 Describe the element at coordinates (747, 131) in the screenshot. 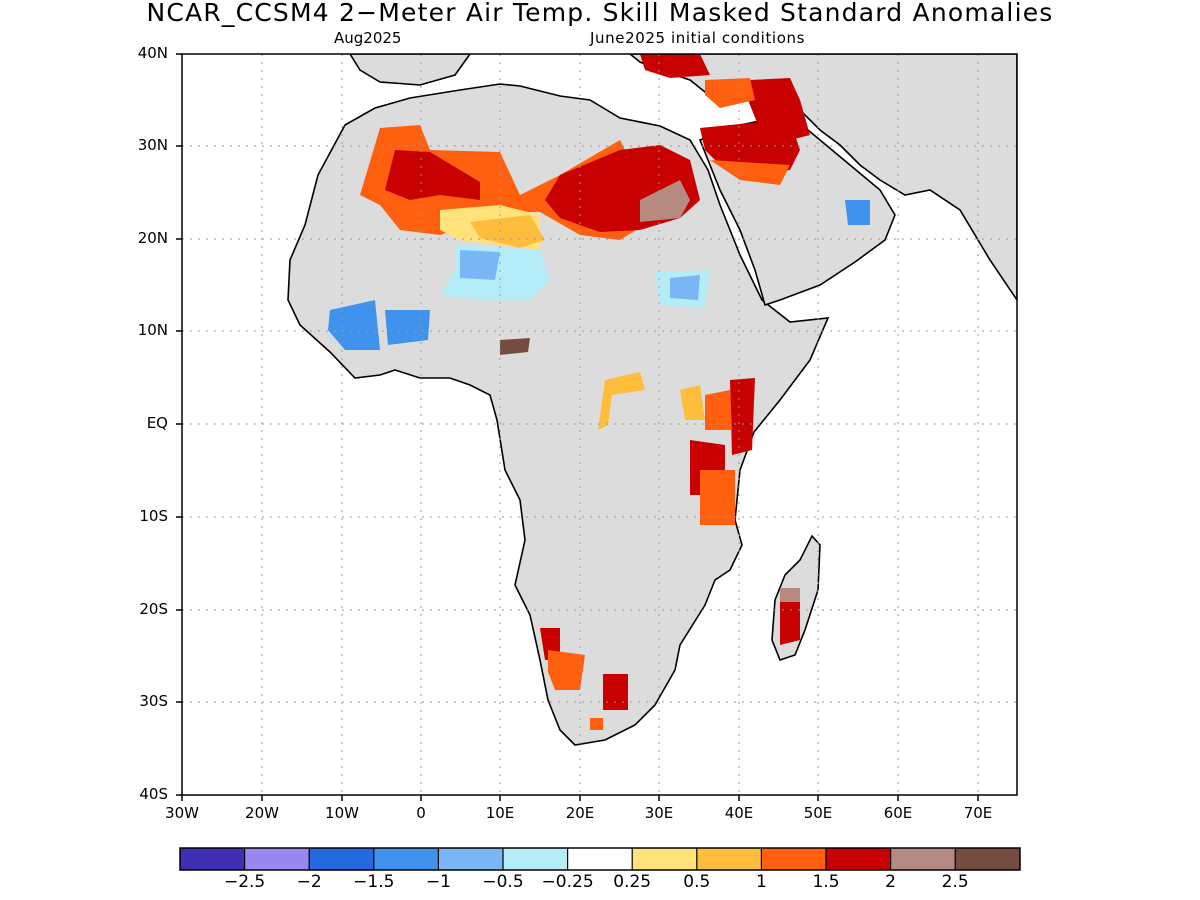

I see `anomaly-middleeast-orange` at that location.